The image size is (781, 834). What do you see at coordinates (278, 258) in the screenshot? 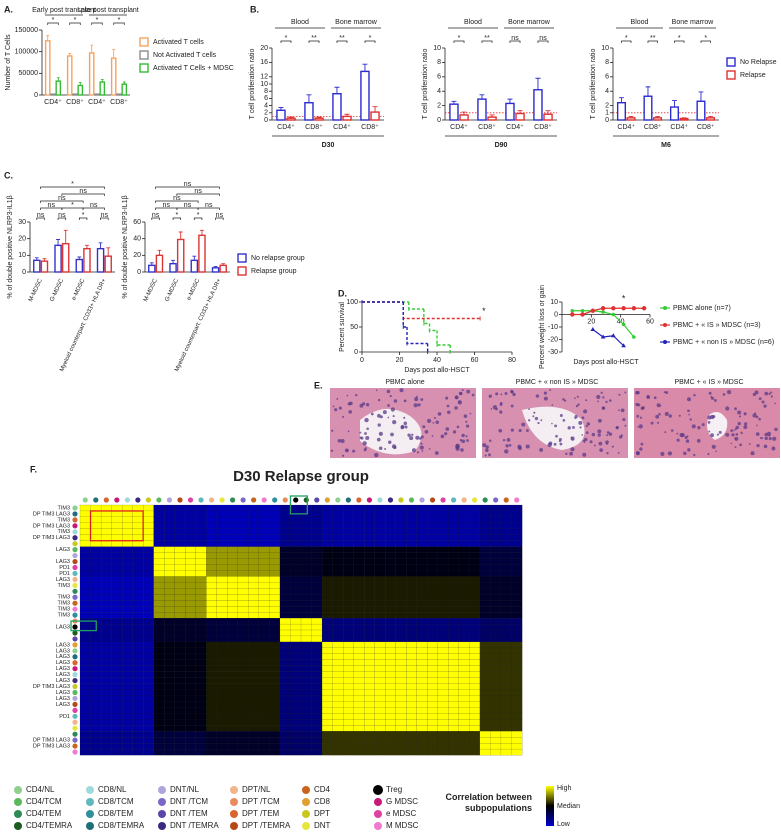
I see `legend-label: No relapse group` at bounding box center [278, 258].